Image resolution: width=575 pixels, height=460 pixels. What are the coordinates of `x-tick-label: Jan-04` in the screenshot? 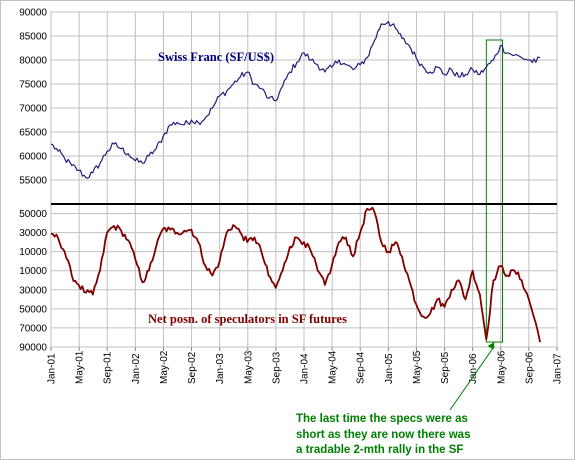 It's located at (305, 368).